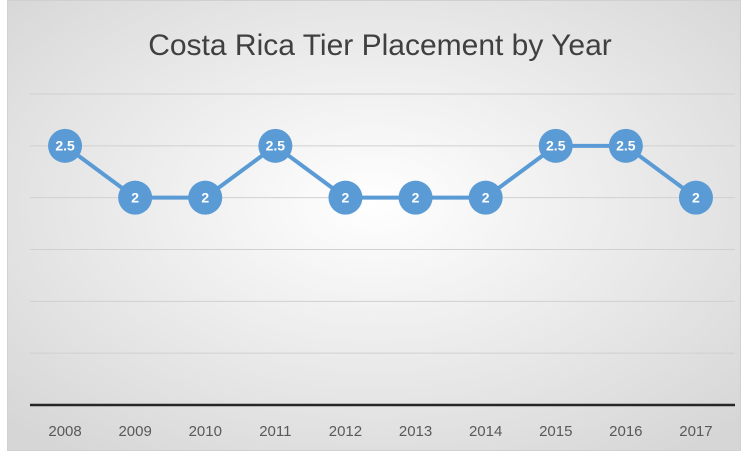 The width and height of the screenshot is (741, 451). I want to click on x-tick-label: 2008, so click(64, 431).